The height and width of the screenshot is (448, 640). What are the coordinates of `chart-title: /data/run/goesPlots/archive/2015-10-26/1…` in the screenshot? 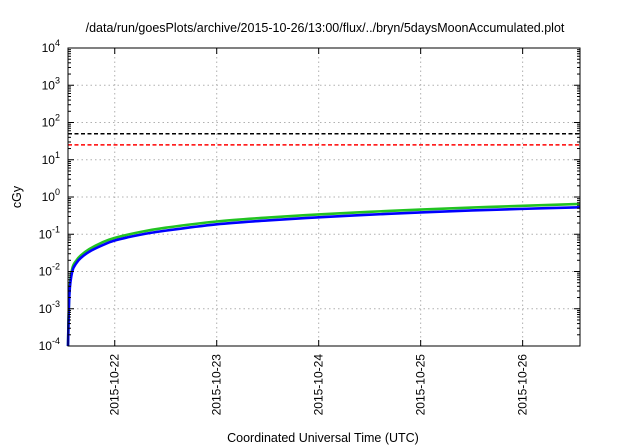 It's located at (325, 28).